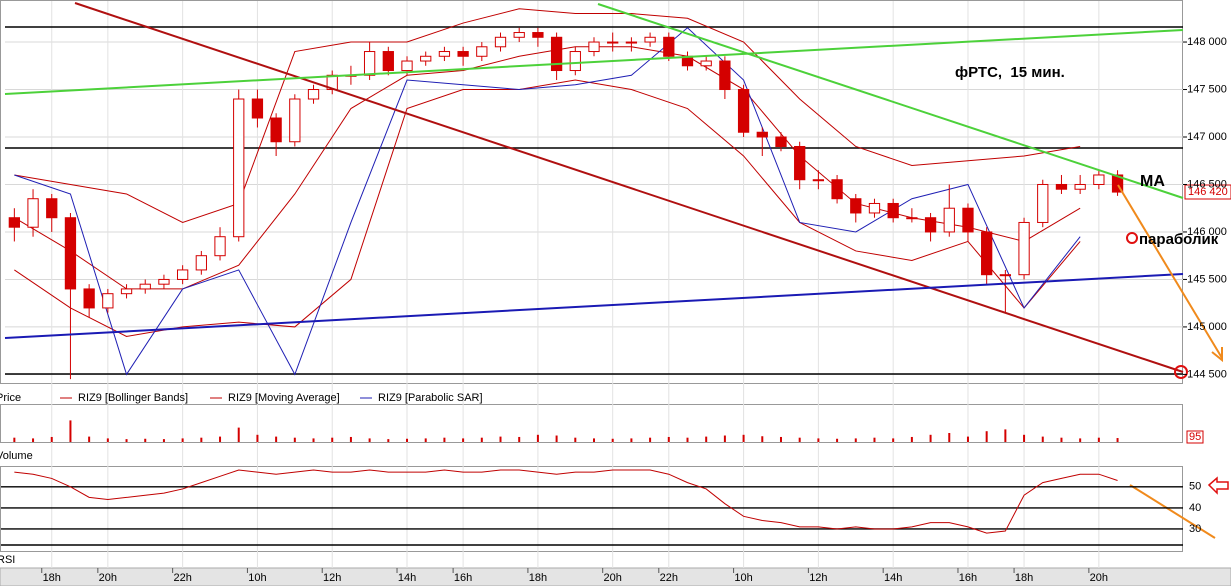  What do you see at coordinates (1010, 72) in the screenshot?
I see `annotation: фРТС, 15 мин.` at bounding box center [1010, 72].